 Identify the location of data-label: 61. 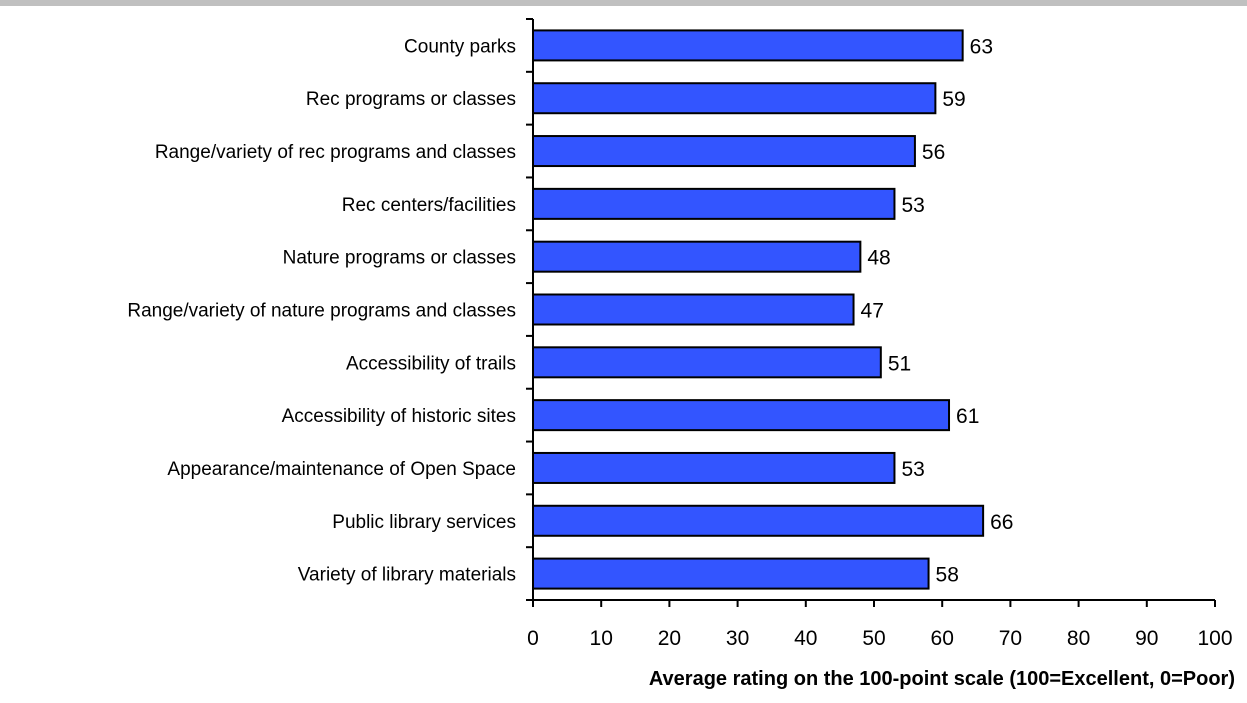
(967, 416).